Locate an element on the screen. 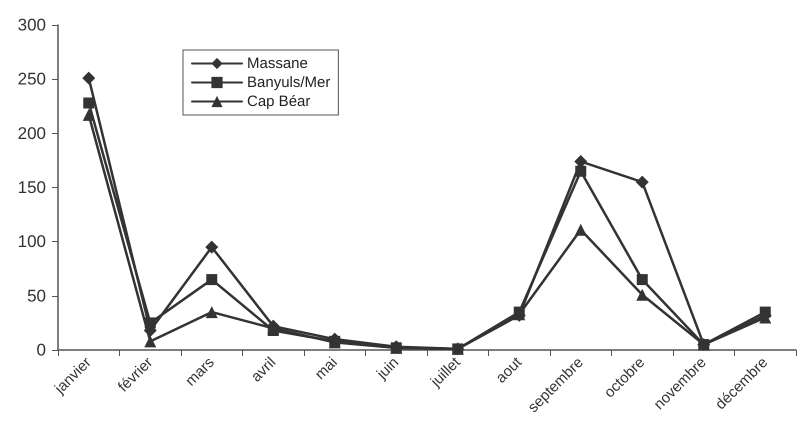 The width and height of the screenshot is (802, 446). legend-label: Banyuls/Mer is located at coordinates (288, 82).